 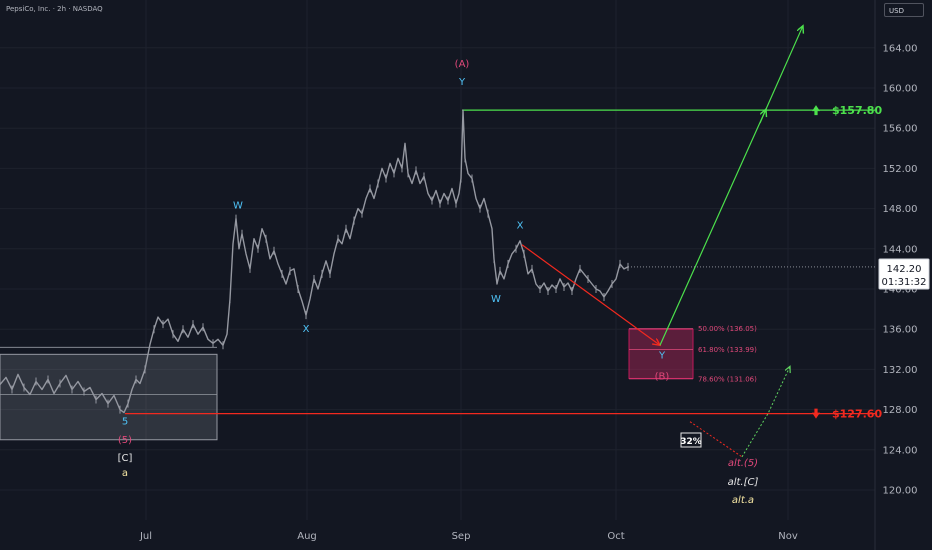 I want to click on corrective-path-arrow, so click(x=590, y=295).